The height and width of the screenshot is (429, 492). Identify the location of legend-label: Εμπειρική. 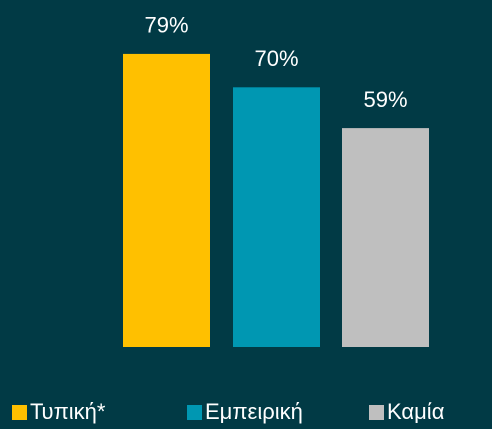
(254, 411).